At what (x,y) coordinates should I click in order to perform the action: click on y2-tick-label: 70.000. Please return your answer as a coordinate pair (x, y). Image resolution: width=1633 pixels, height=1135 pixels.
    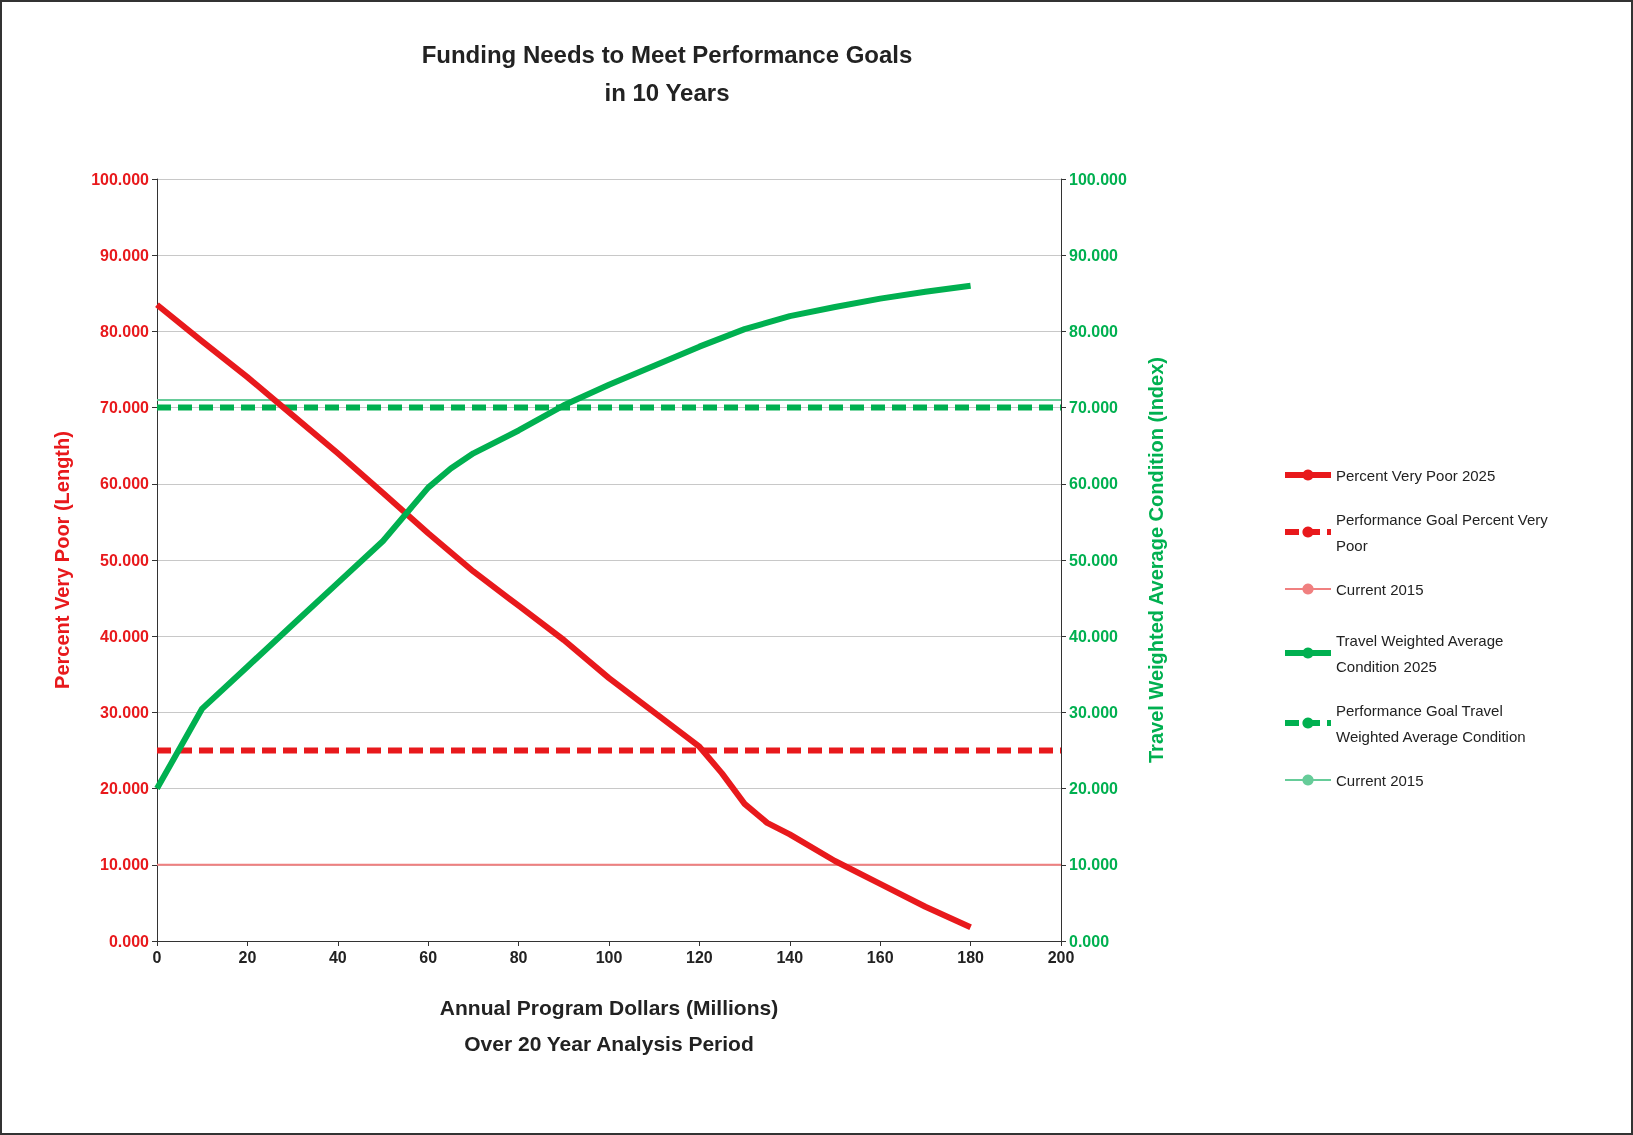
    Looking at the image, I should click on (1094, 408).